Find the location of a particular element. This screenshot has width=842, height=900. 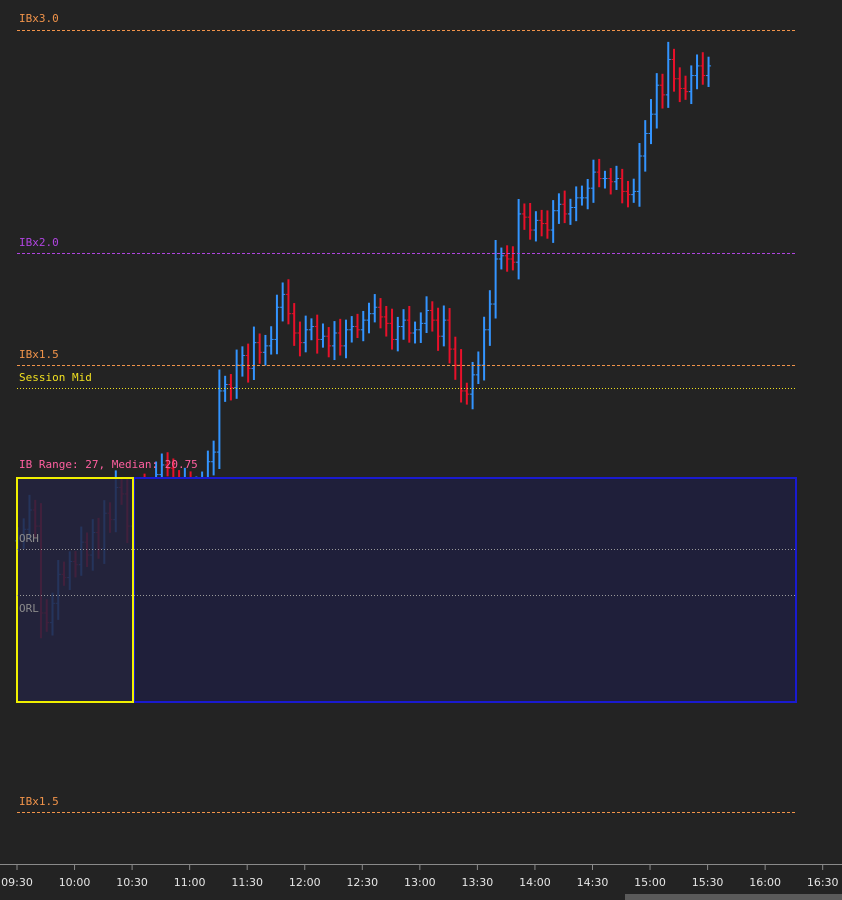

time-tick-label: 12:00 is located at coordinates (305, 882).